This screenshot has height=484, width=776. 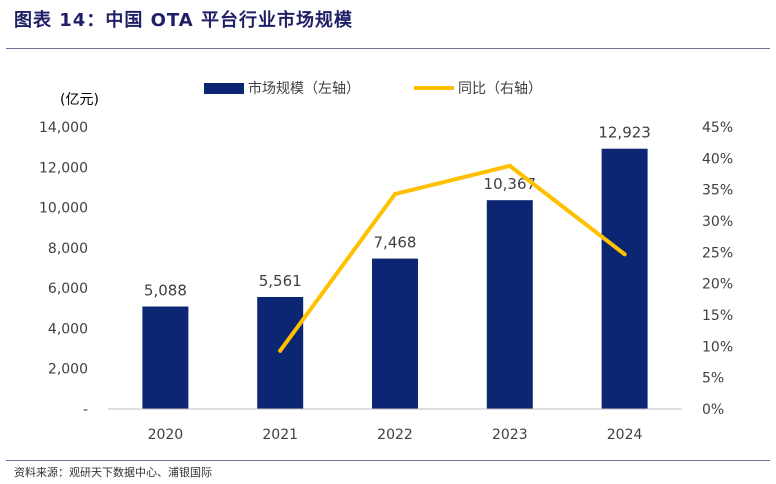 I want to click on x-tick-label: 2021, so click(x=280, y=435).